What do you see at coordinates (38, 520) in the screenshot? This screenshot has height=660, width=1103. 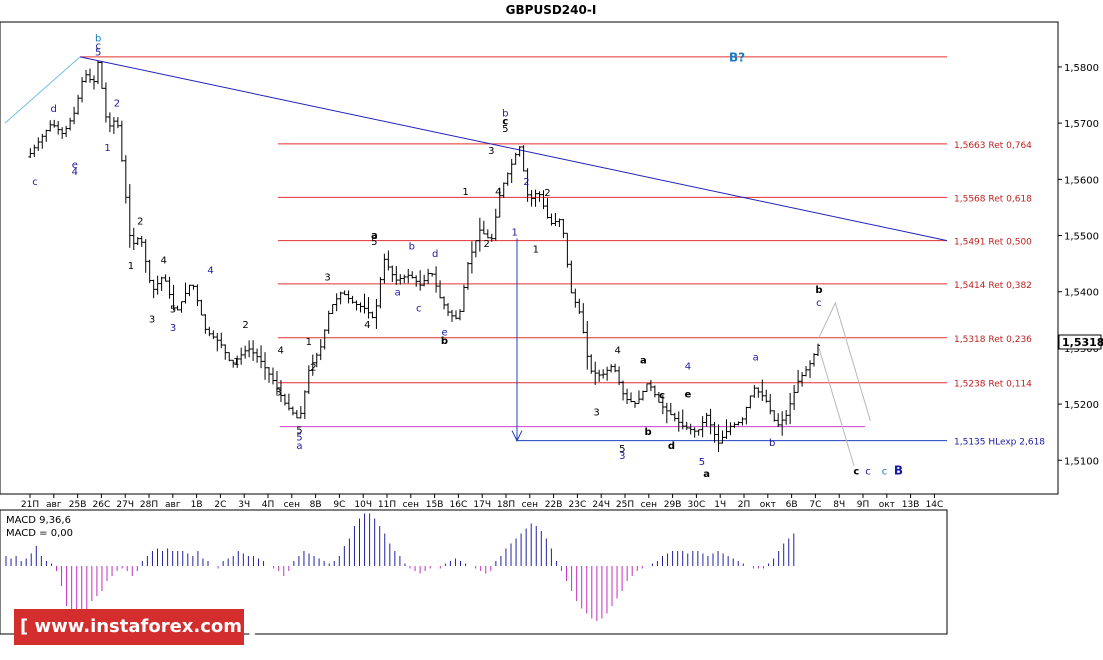 I see `macd-label: MACD 9,36,6` at bounding box center [38, 520].